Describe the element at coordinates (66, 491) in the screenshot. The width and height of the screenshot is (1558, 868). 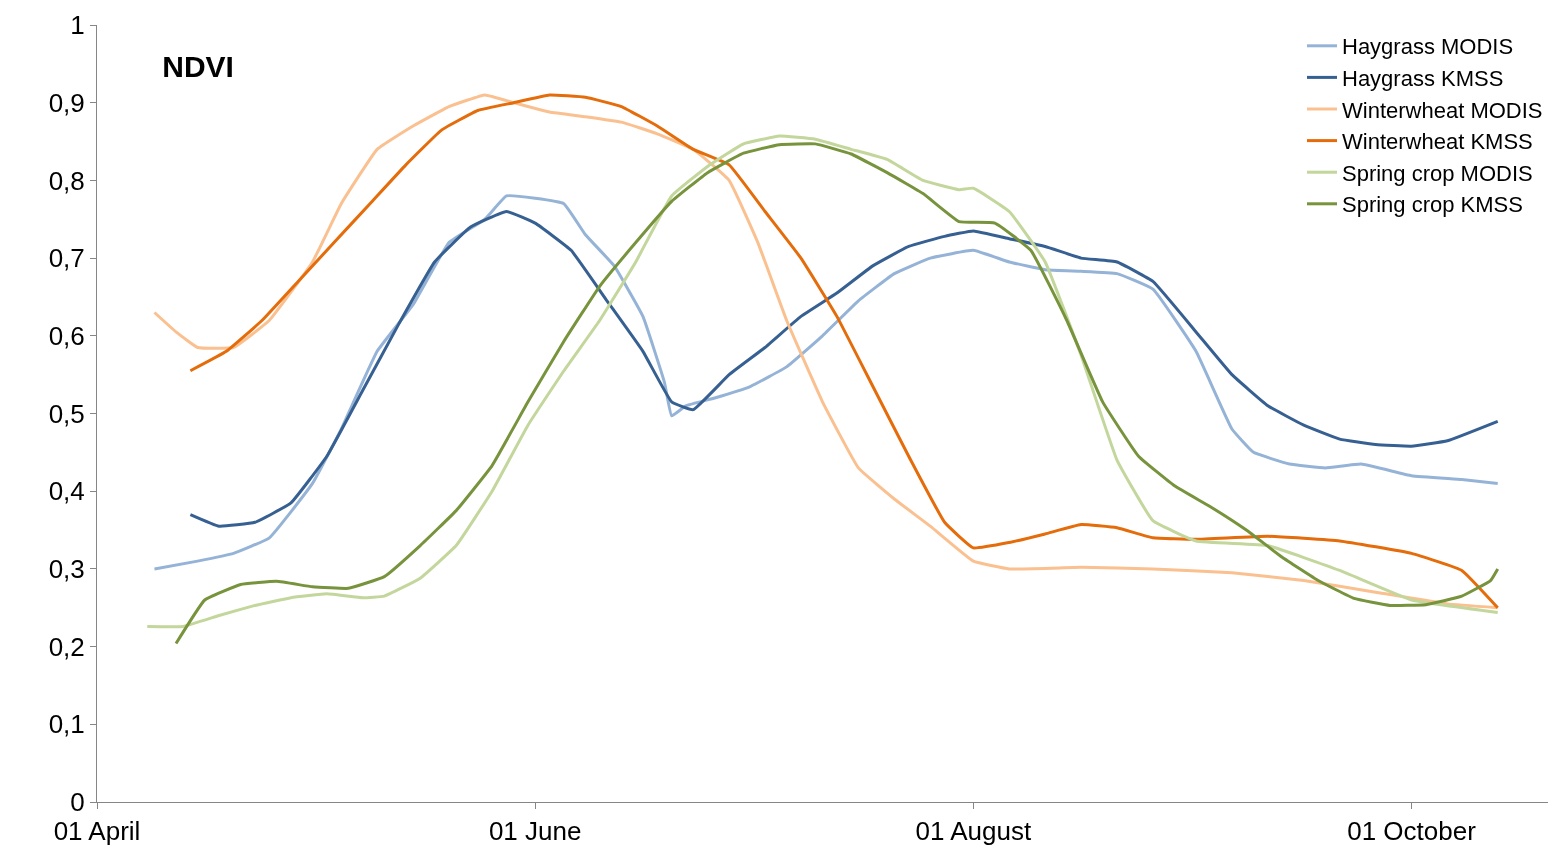
I see `y-tick-label: 0,4` at that location.